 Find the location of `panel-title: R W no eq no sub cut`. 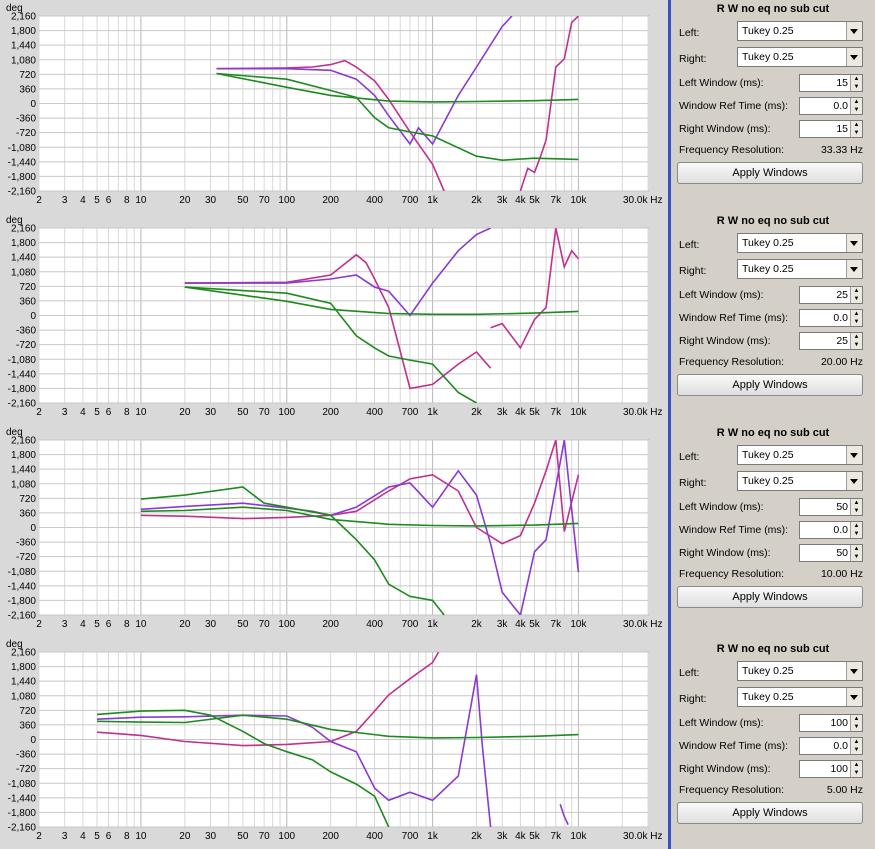

panel-title: R W no eq no sub cut is located at coordinates (773, 9).